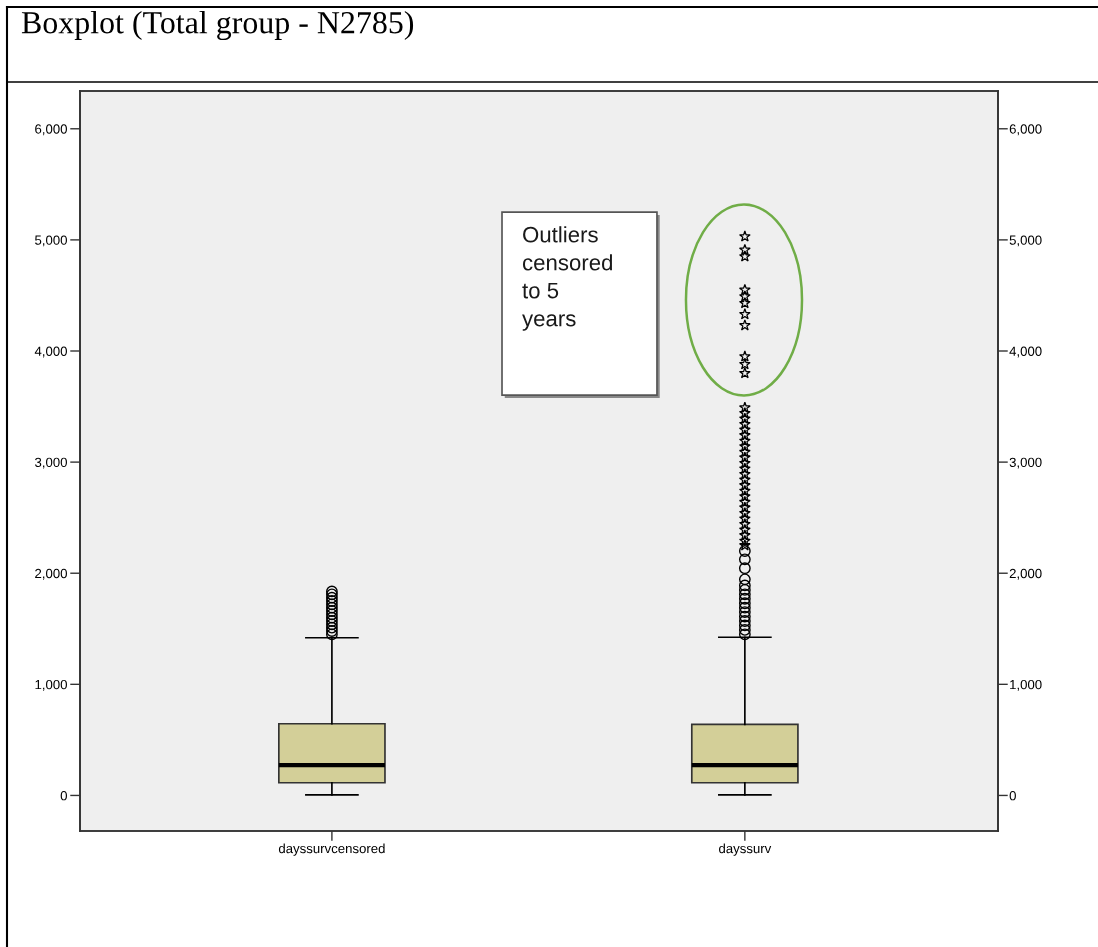  What do you see at coordinates (1025, 463) in the screenshot?
I see `y2-tick-label: 3,000` at bounding box center [1025, 463].